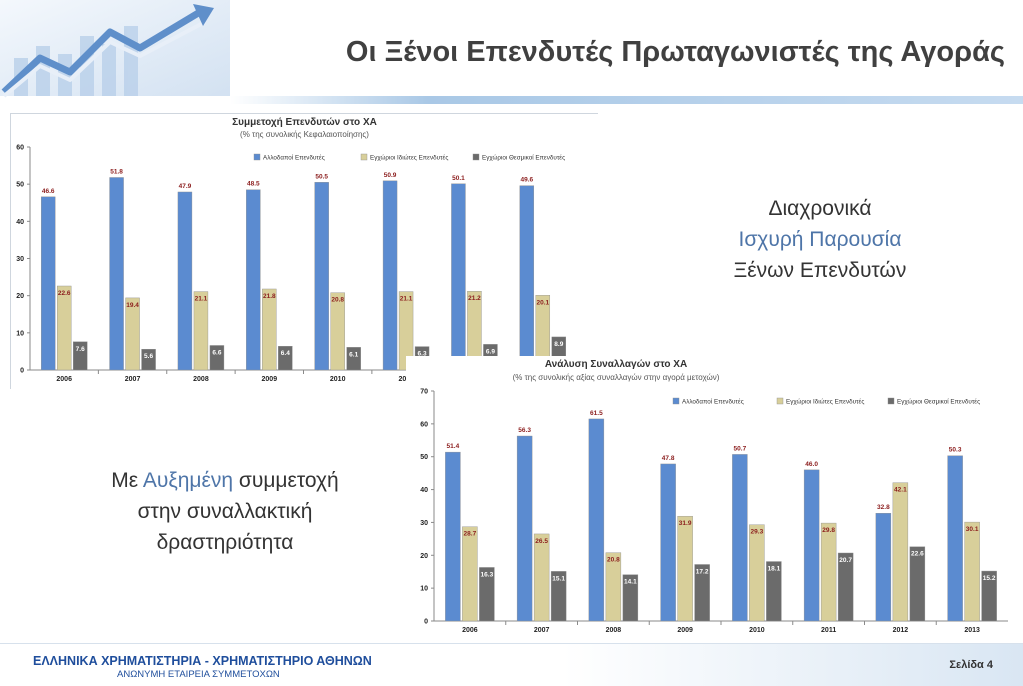  Describe the element at coordinates (286, 480) in the screenshot. I see `side-text-part: συμμετοχή` at that location.